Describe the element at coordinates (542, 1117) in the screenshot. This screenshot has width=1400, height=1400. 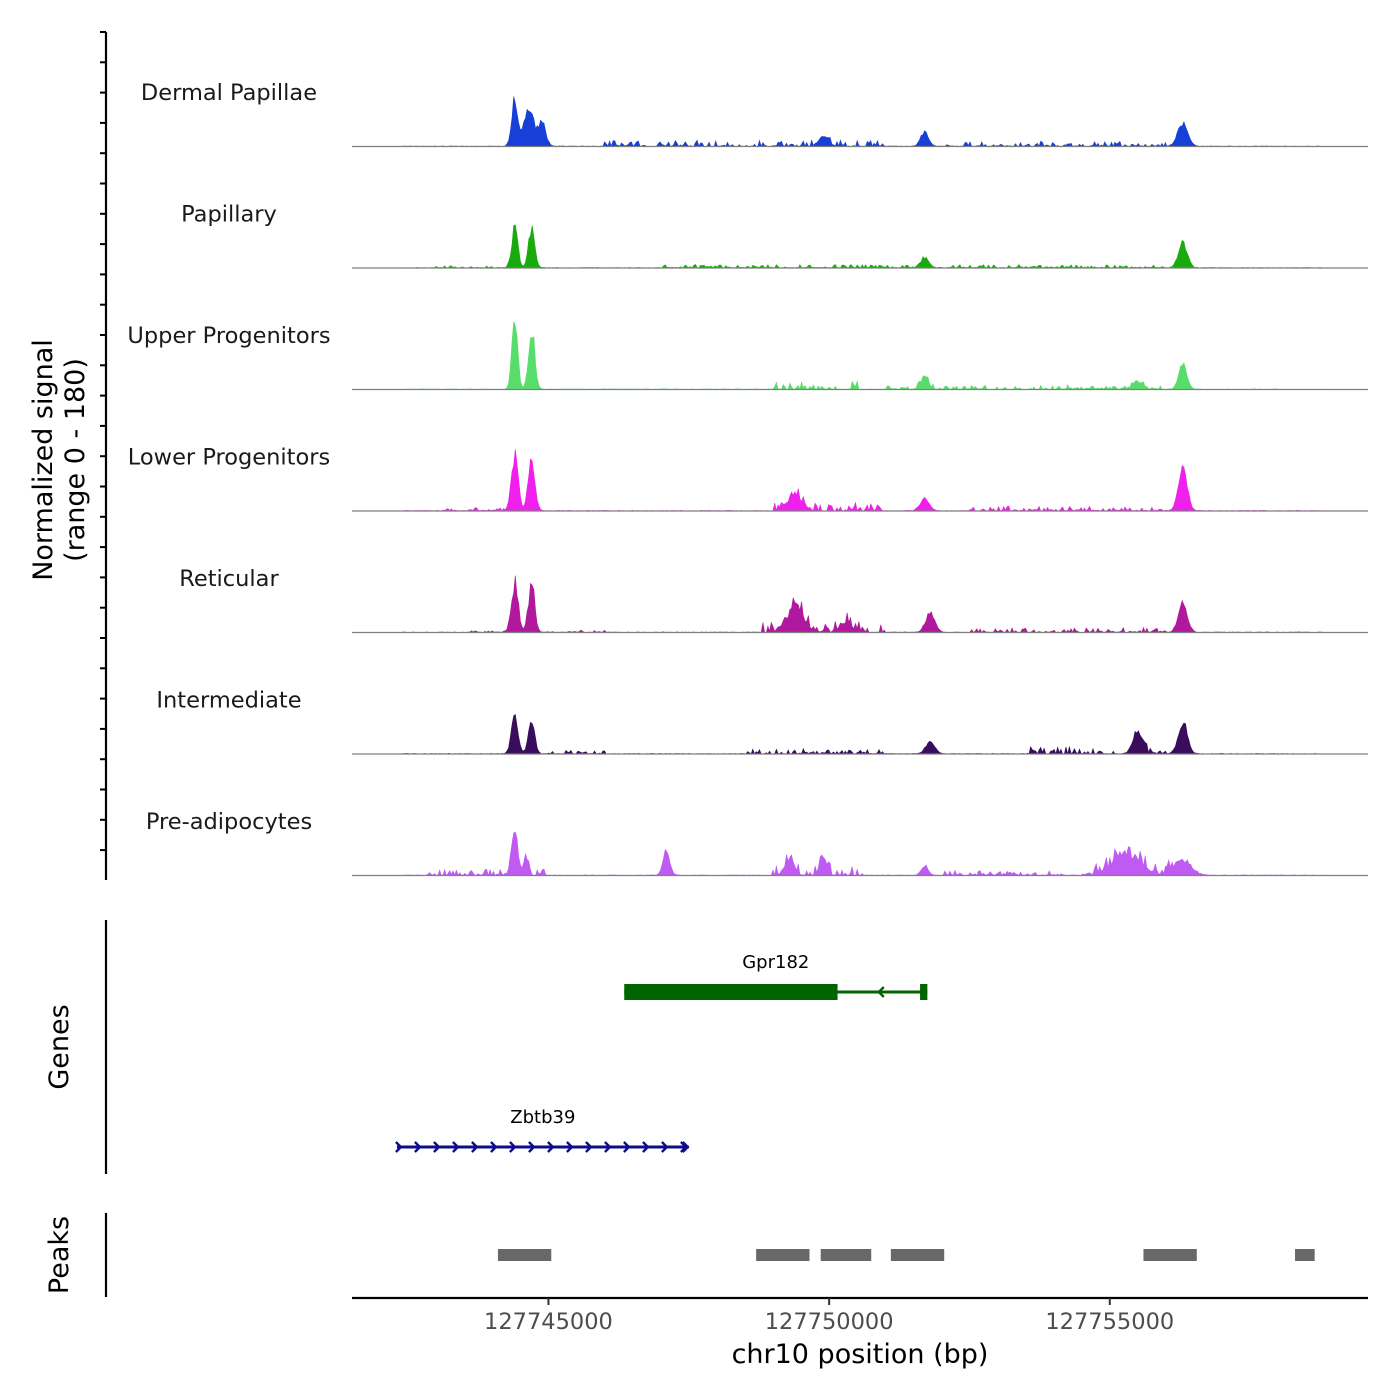
I see `gene-label: Zbtb39` at that location.